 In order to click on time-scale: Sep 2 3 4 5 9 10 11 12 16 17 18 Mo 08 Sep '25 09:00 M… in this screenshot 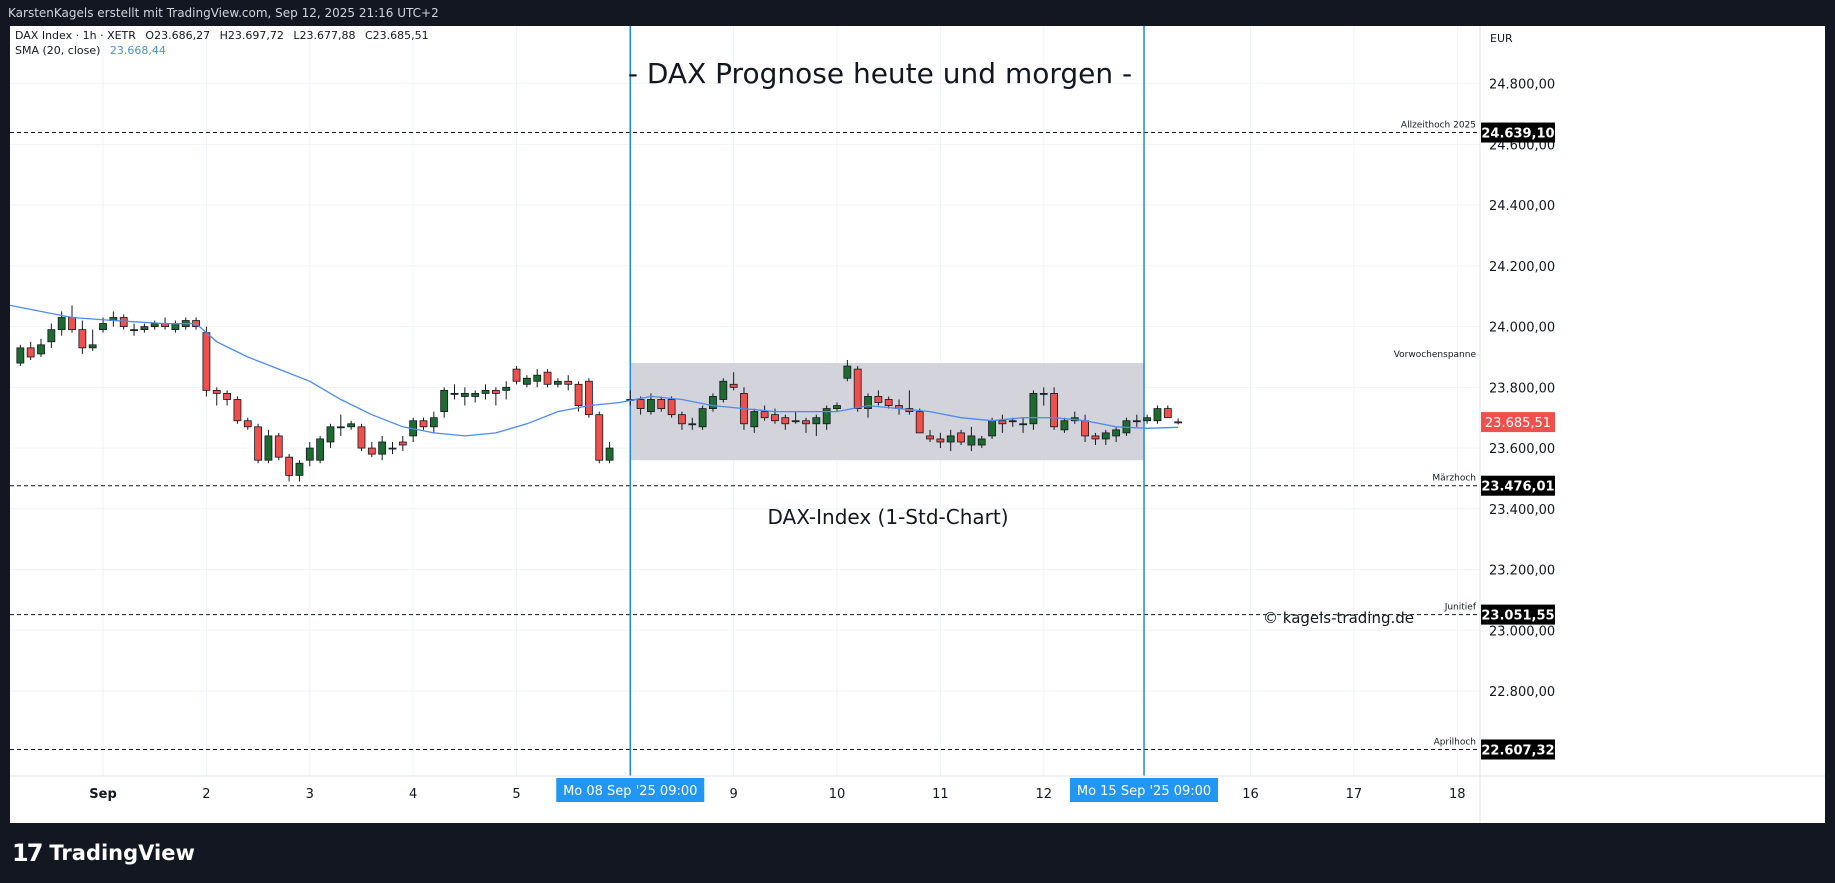, I will do `click(777, 790)`.